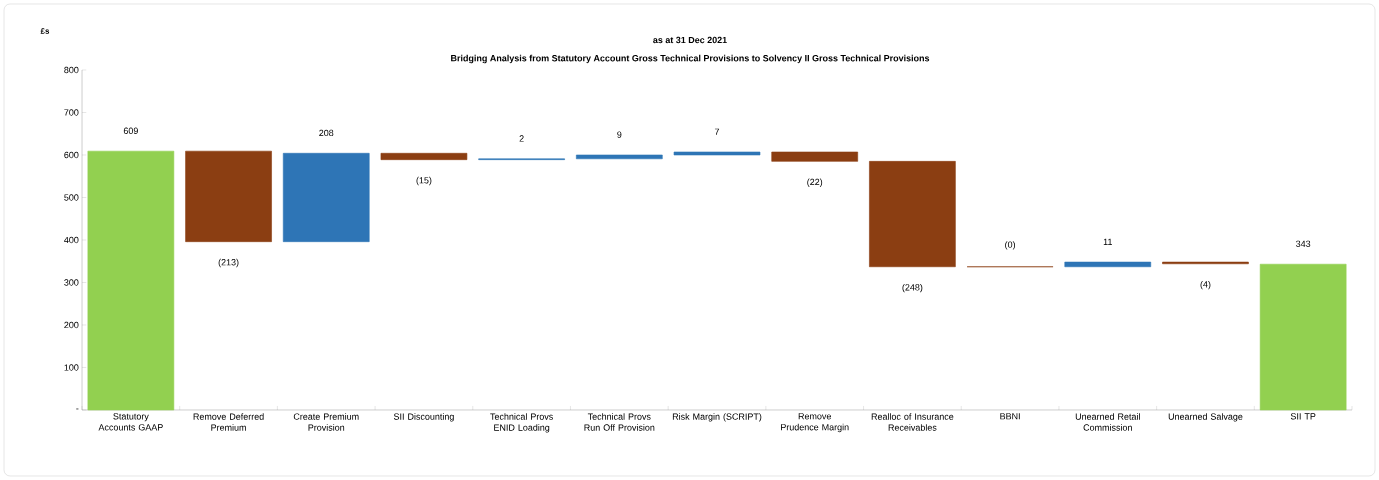  Describe the element at coordinates (690, 40) in the screenshot. I see `chart-title: as at 31 Dec 2021` at that location.